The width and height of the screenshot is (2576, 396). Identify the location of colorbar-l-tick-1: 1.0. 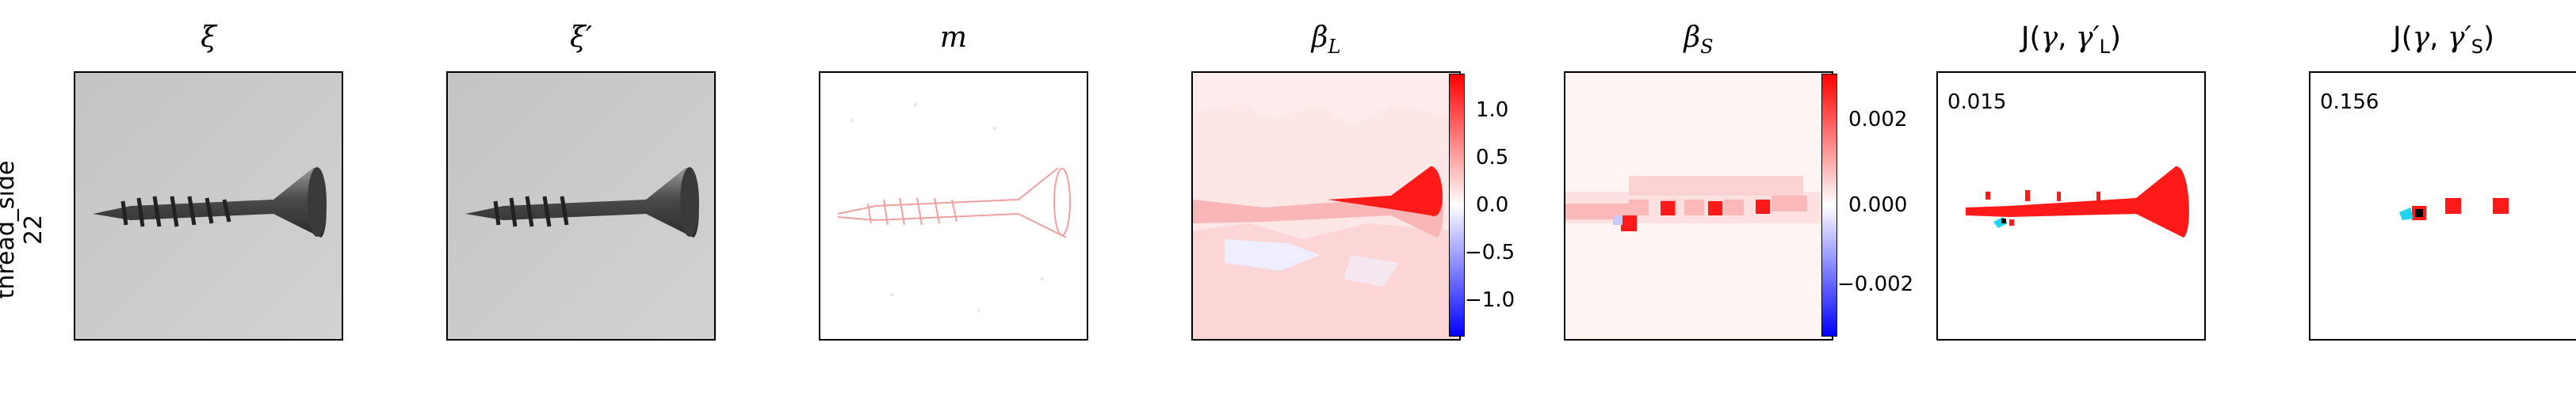
(1492, 110).